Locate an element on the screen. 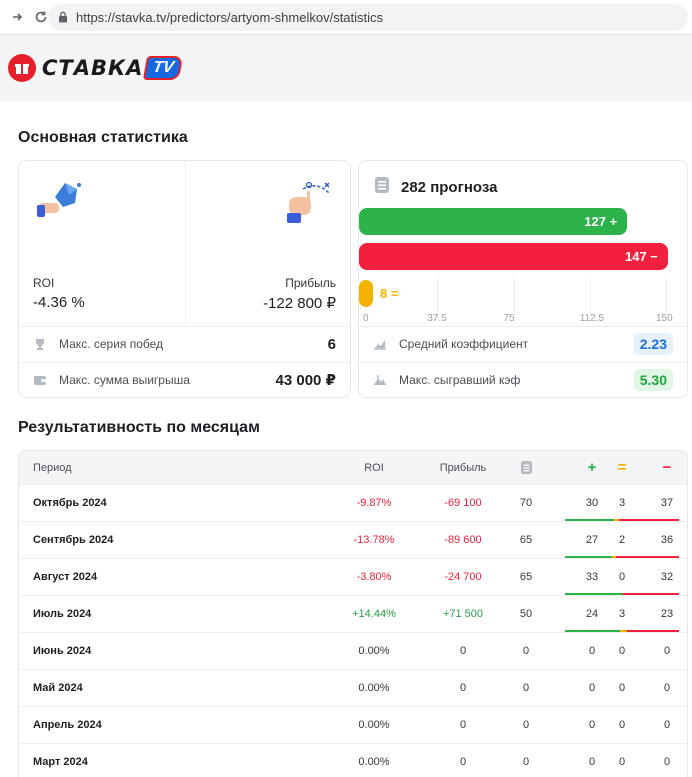 The image size is (692, 777). stat-value: 43 000 ₽ is located at coordinates (305, 380).